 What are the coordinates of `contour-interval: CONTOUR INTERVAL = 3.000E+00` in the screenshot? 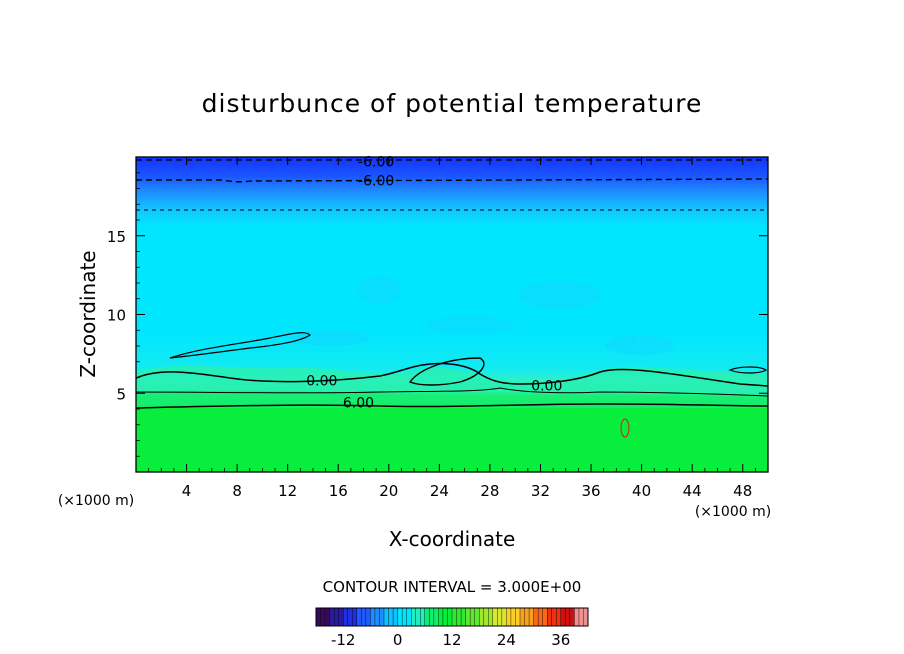 It's located at (452, 587).